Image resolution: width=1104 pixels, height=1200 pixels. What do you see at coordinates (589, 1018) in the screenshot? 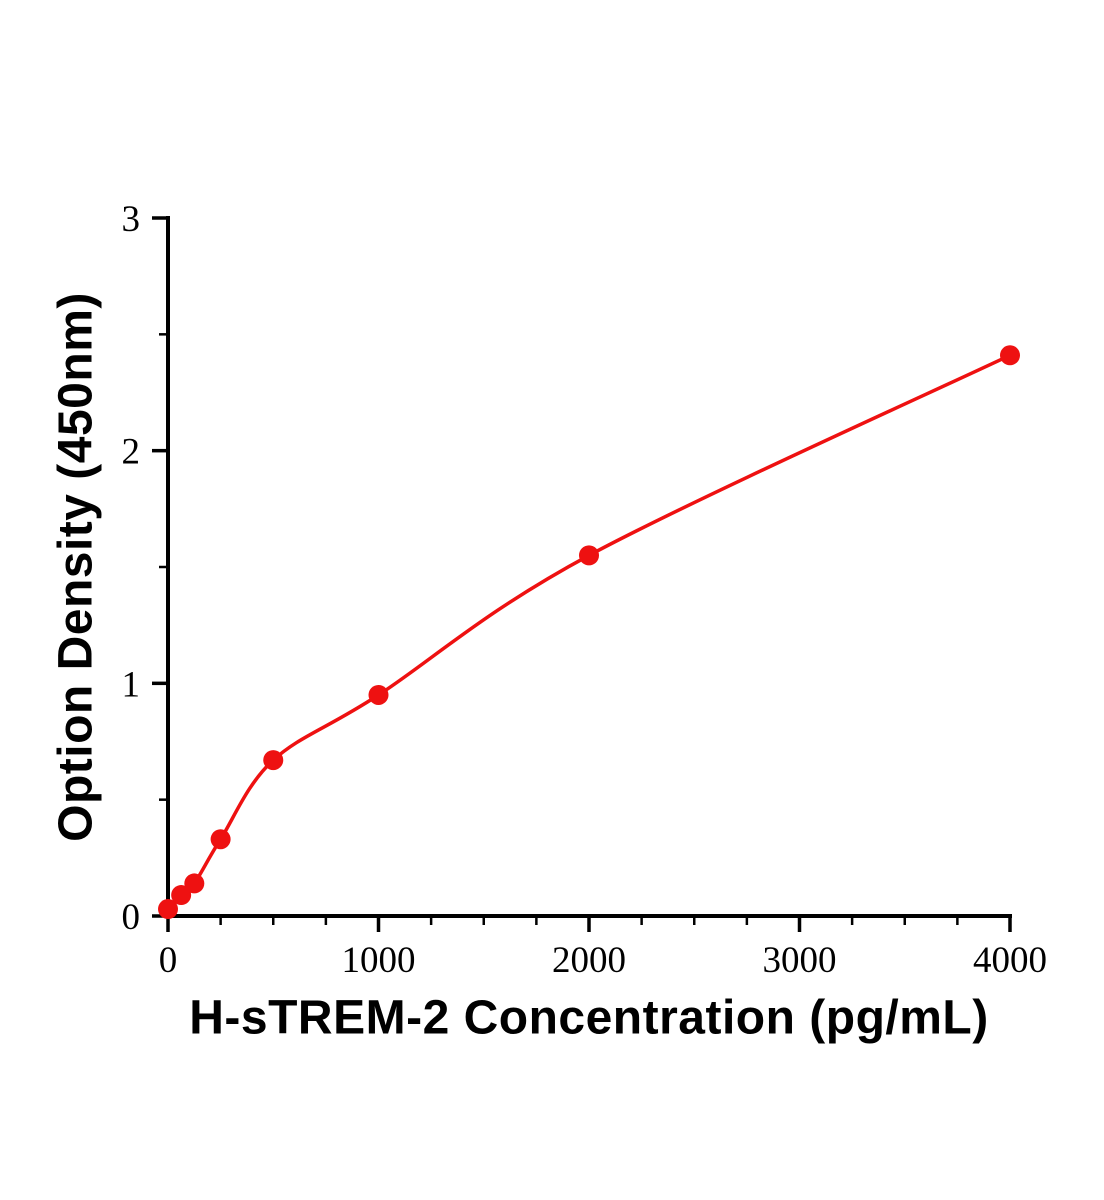
I see `x-axis-title: H-sTREM-2 Concentration (pg/mL)` at bounding box center [589, 1018].